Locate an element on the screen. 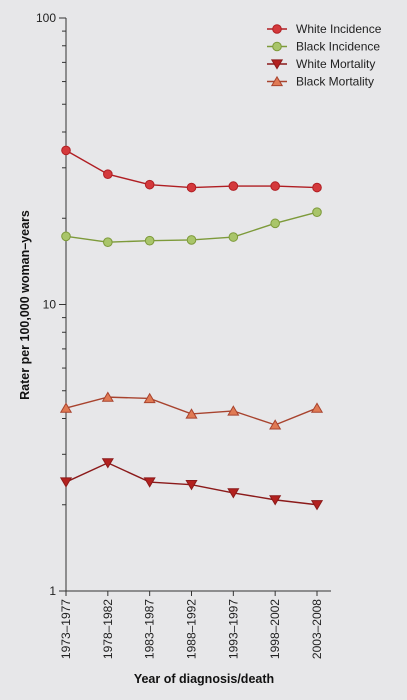 Image resolution: width=407 pixels, height=700 pixels. x-tick-label: 2003–2008 is located at coordinates (317, 629).